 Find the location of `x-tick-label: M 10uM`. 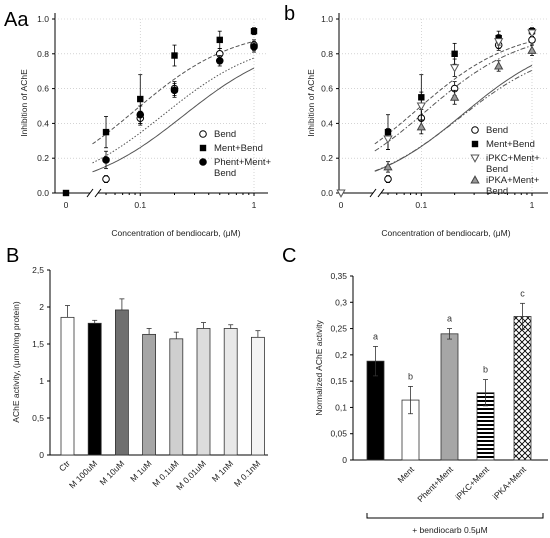

x-tick-label: M 10uM is located at coordinates (112, 472).